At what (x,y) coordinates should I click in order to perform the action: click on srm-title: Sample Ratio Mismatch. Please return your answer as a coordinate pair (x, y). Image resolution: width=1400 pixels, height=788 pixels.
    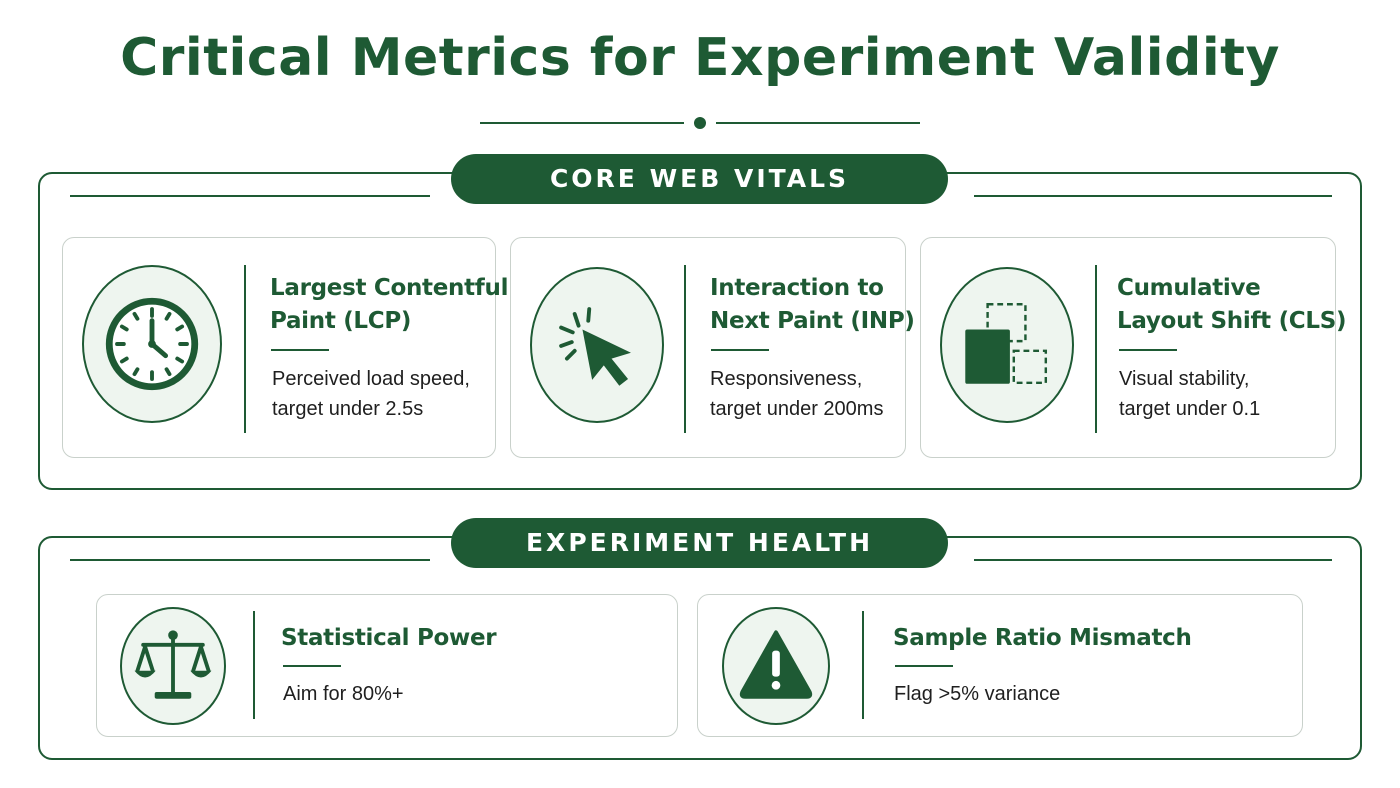
    Looking at the image, I should click on (1042, 638).